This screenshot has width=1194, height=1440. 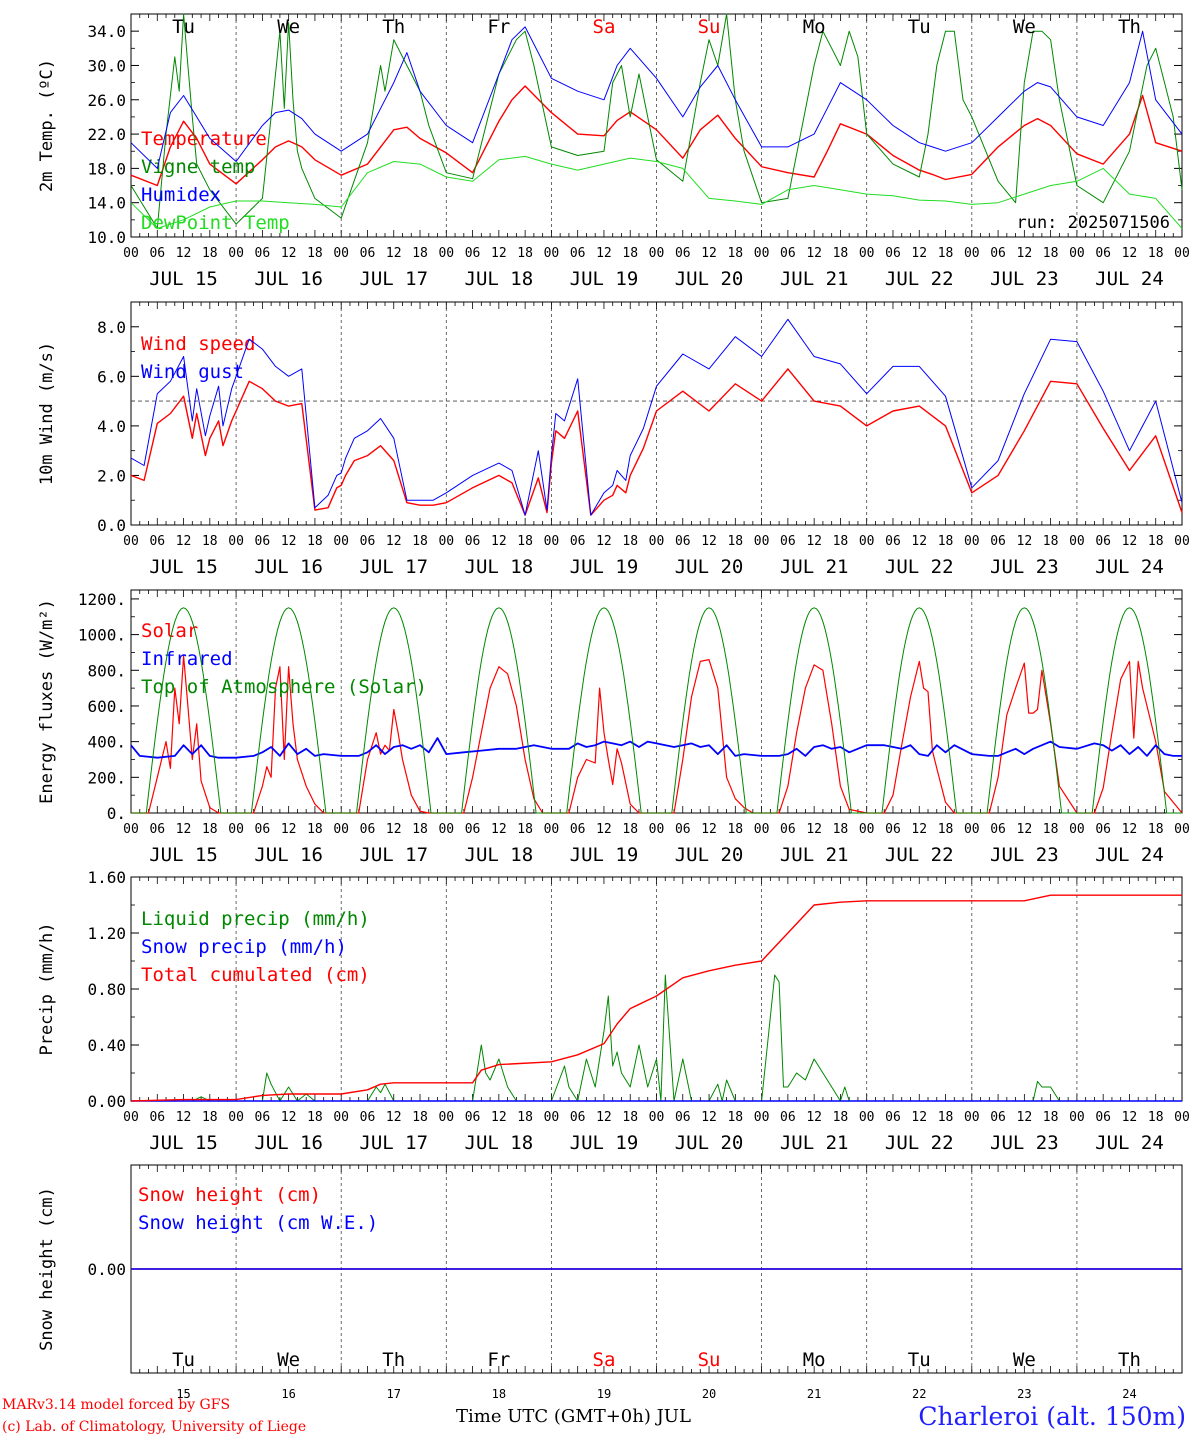 What do you see at coordinates (106, 65) in the screenshot?
I see `y-tick-label: 30.0` at bounding box center [106, 65].